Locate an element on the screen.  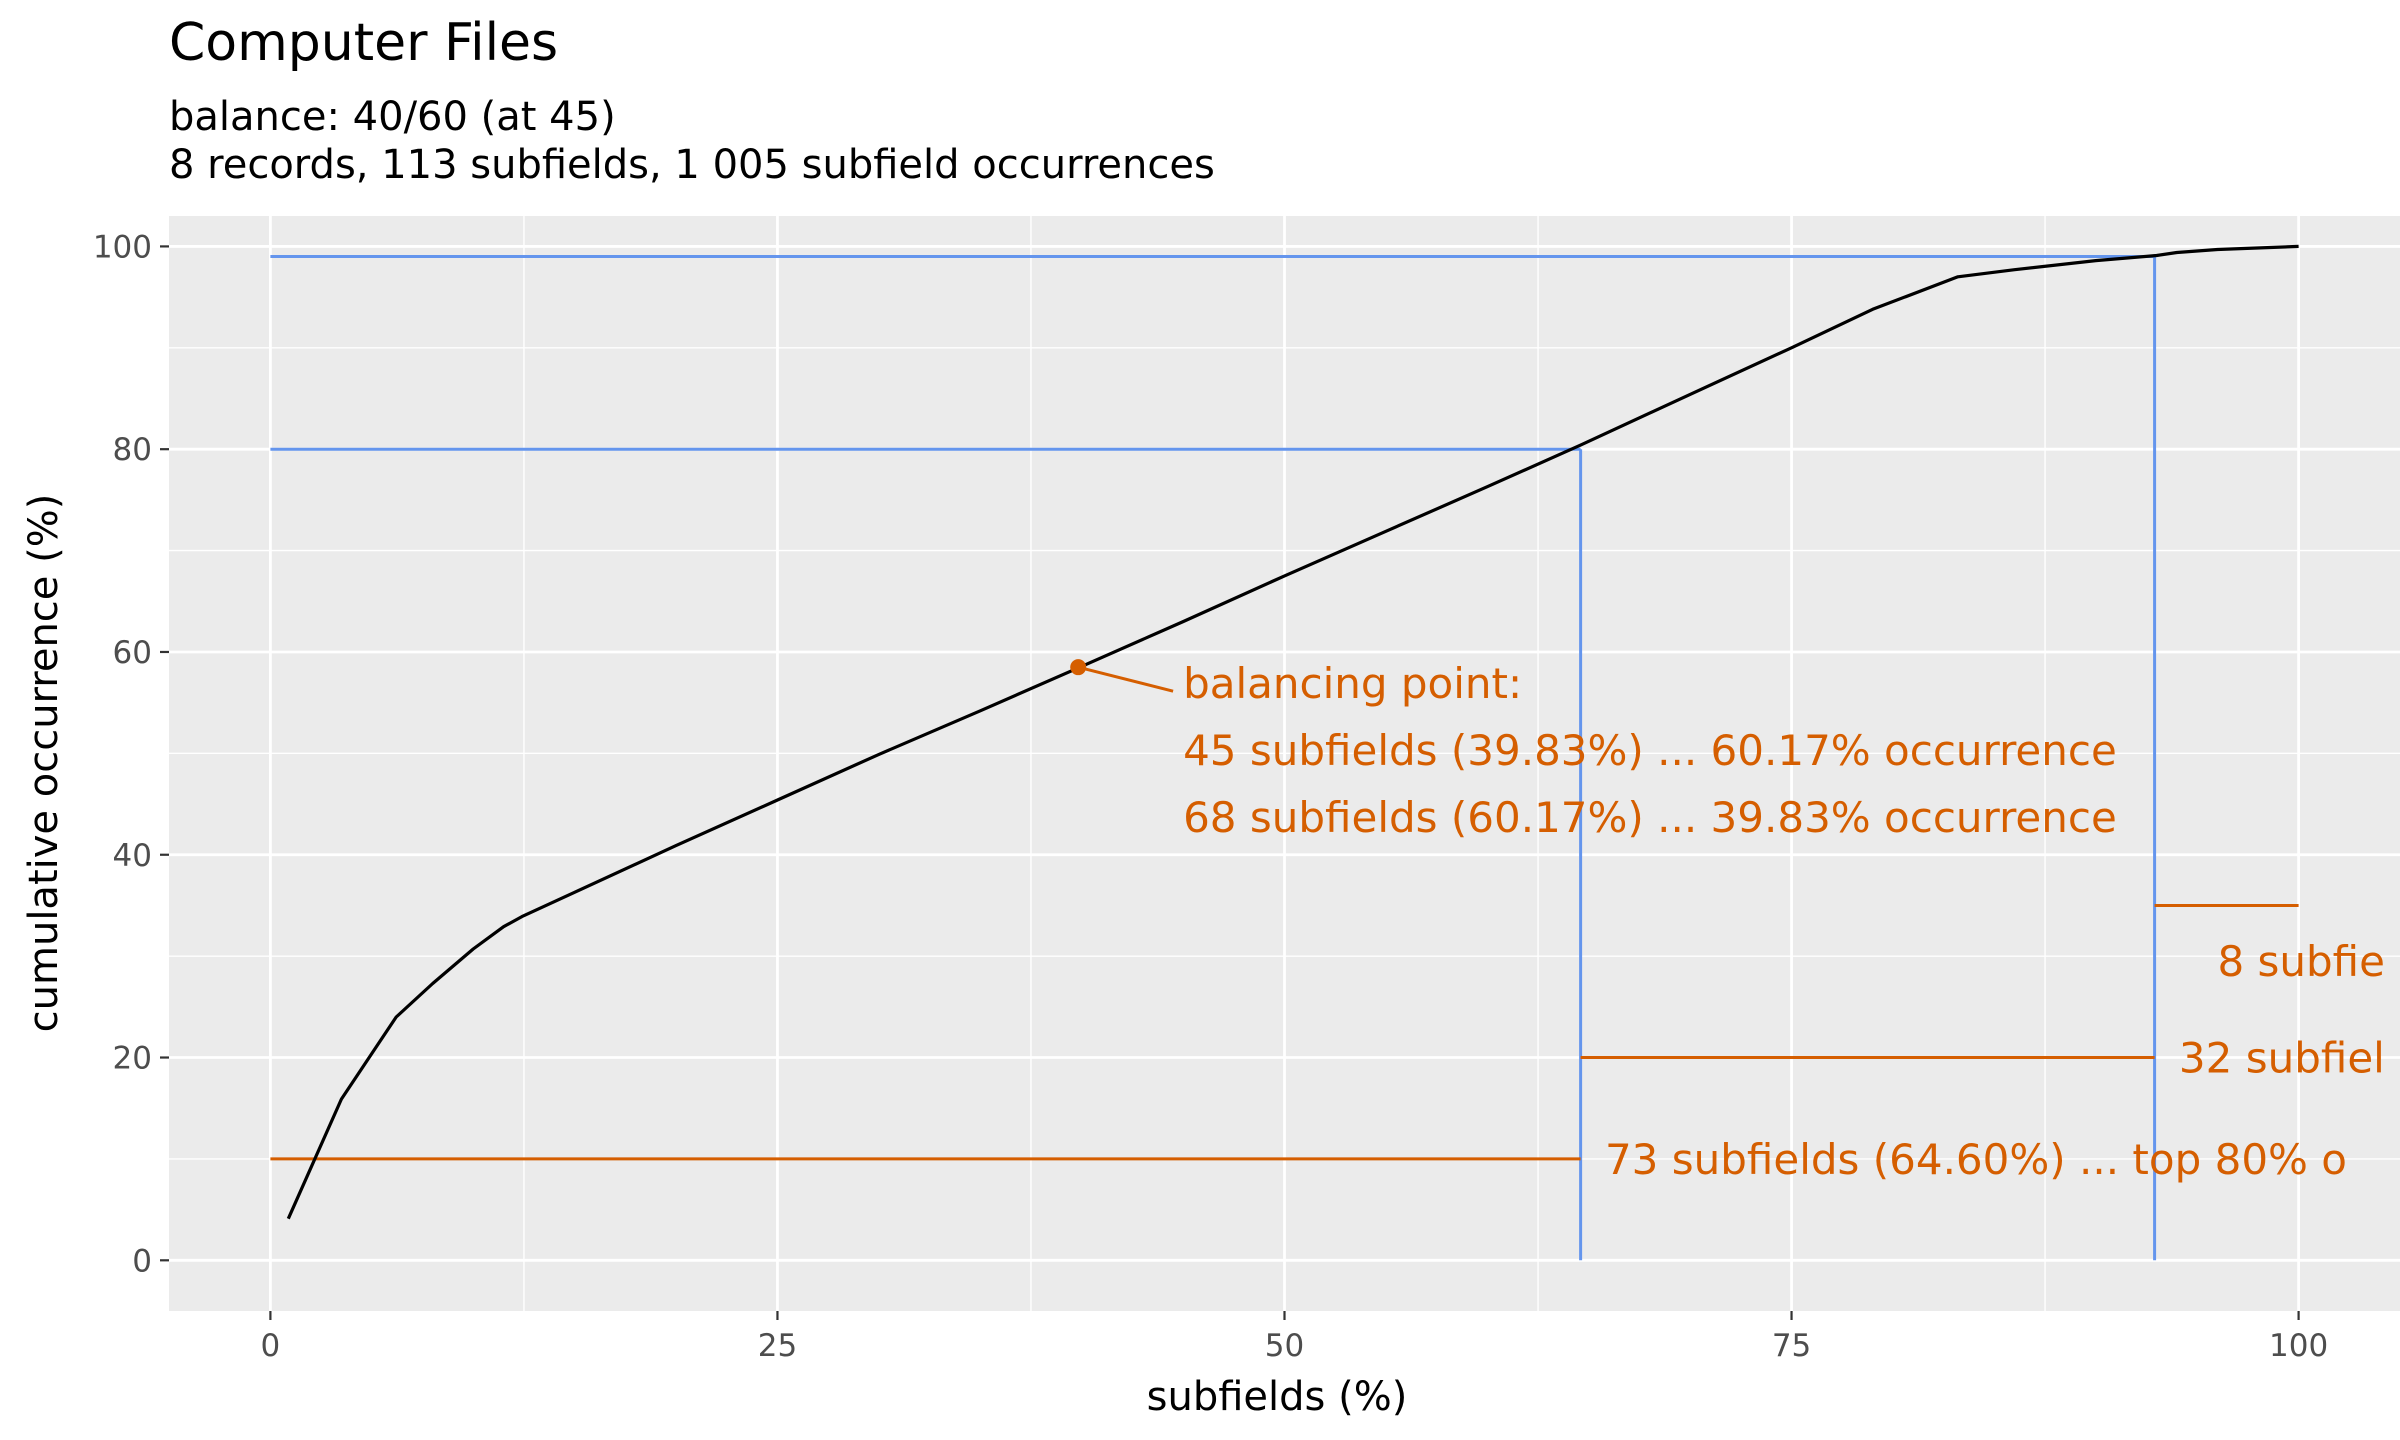
chart-title: Computer Files is located at coordinates (363, 43).